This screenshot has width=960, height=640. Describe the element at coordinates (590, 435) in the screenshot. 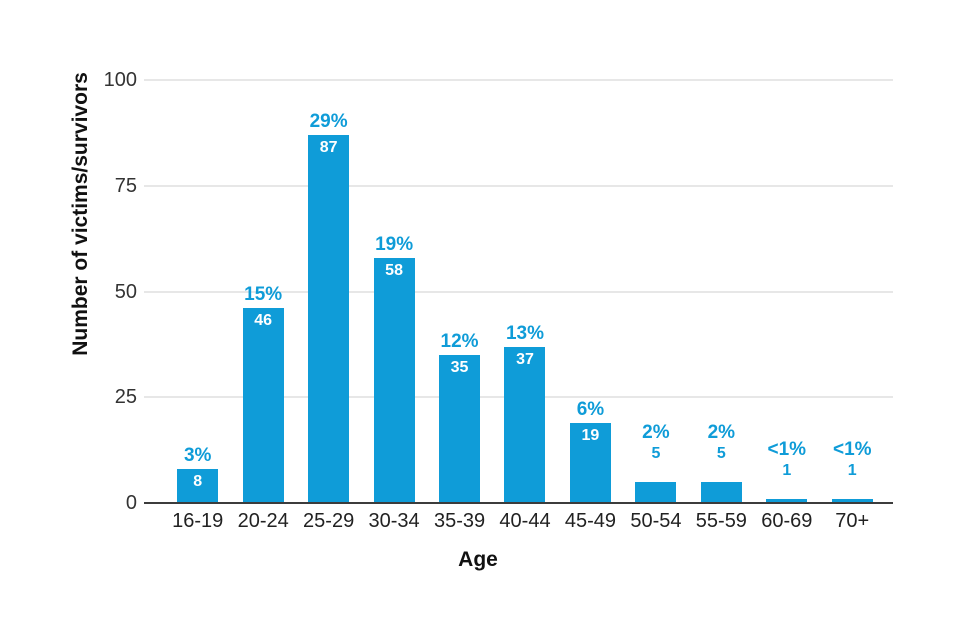

I see `count-label: 19` at that location.